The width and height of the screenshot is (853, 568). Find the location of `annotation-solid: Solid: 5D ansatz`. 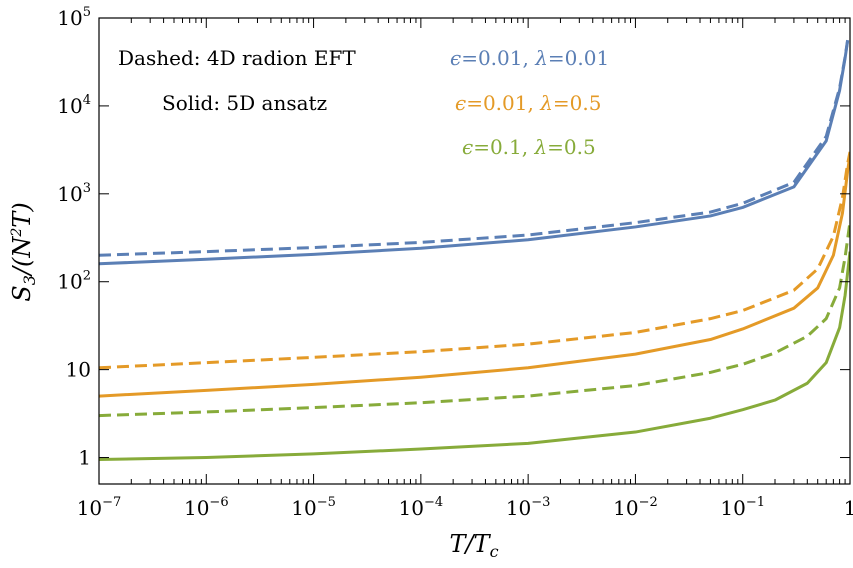

annotation-solid: Solid: 5D ansatz is located at coordinates (244, 103).